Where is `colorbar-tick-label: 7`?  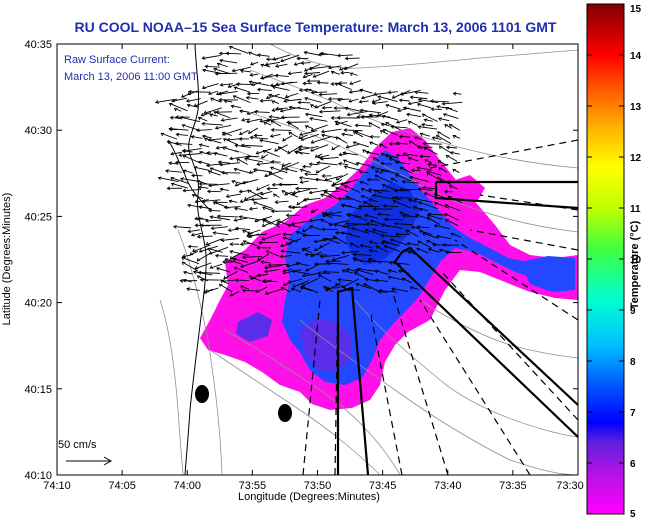 colorbar-tick-label: 7 is located at coordinates (633, 413).